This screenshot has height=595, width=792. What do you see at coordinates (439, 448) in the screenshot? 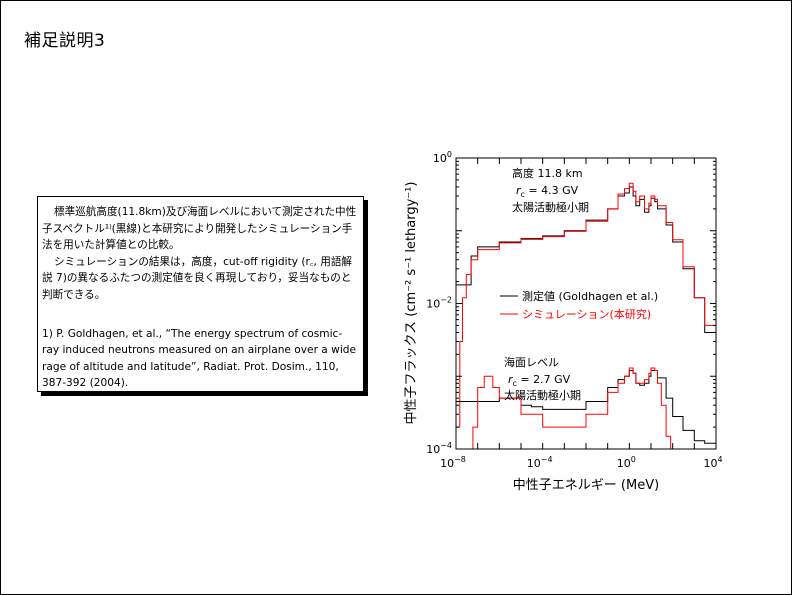
I see `y-tick-label: 10⁻⁴` at bounding box center [439, 448].